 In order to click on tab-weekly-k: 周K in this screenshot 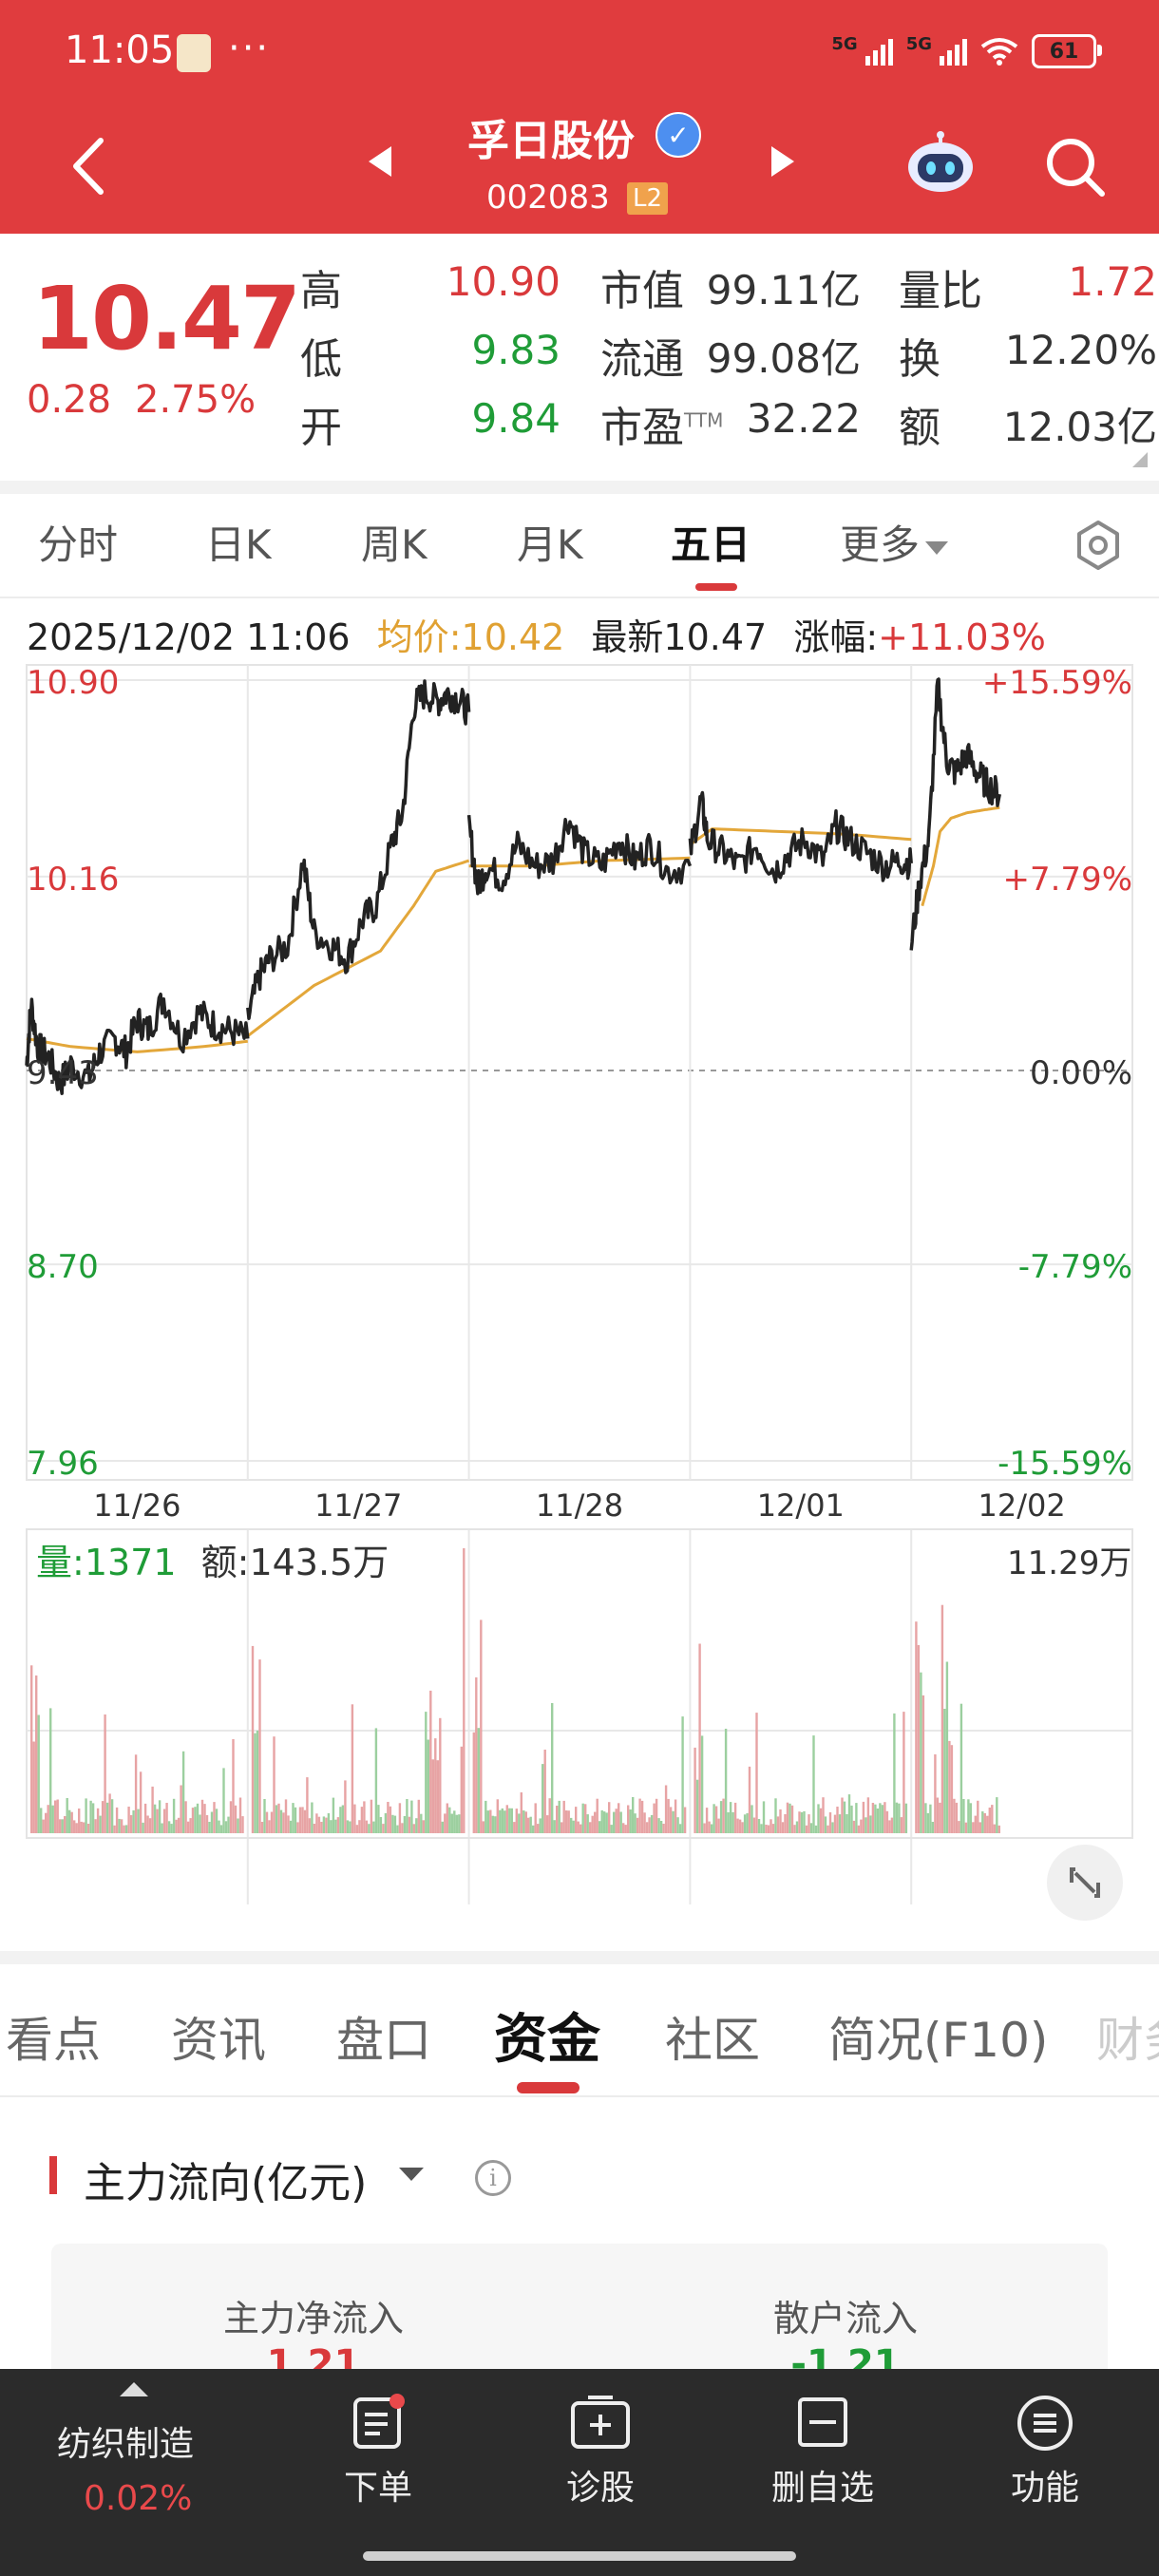, I will do `click(394, 544)`.